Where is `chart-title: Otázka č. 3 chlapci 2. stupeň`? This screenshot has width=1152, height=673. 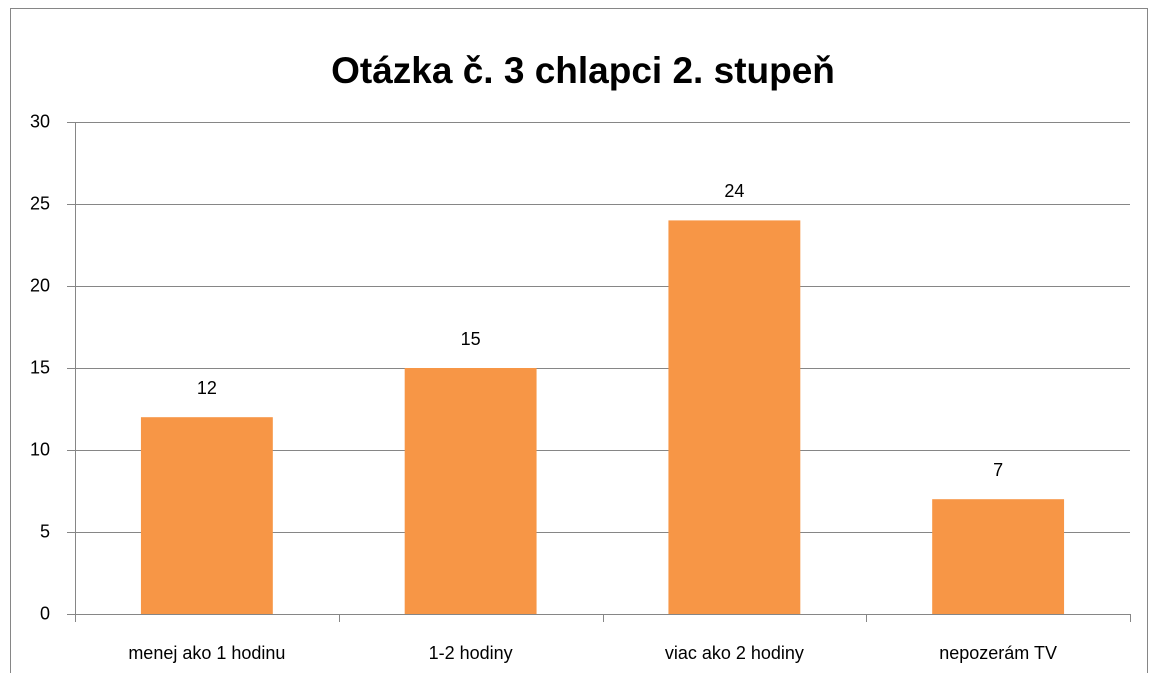
chart-title: Otázka č. 3 chlapci 2. stupeň is located at coordinates (583, 70).